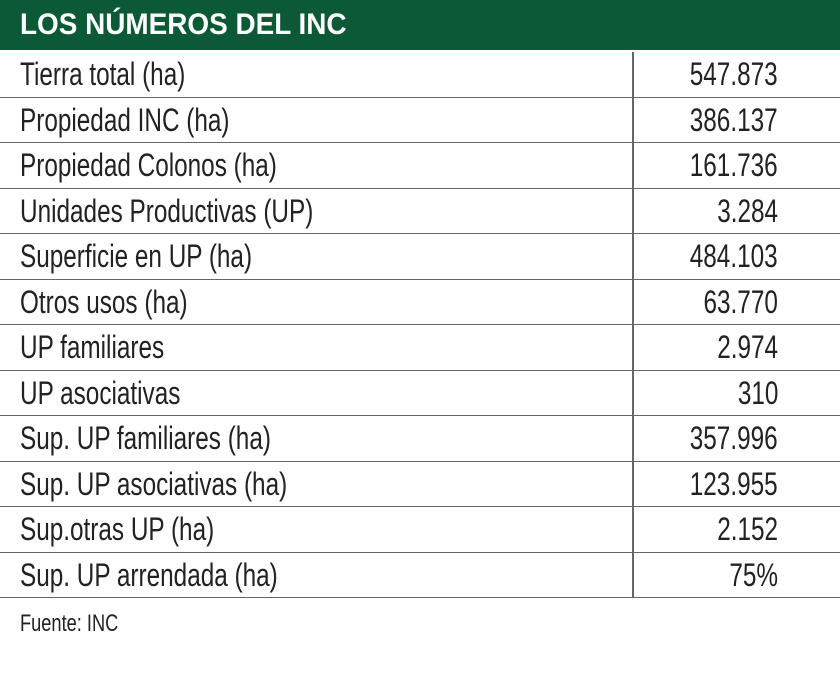 The width and height of the screenshot is (840, 677). What do you see at coordinates (633, 325) in the screenshot?
I see `column-divider` at bounding box center [633, 325].